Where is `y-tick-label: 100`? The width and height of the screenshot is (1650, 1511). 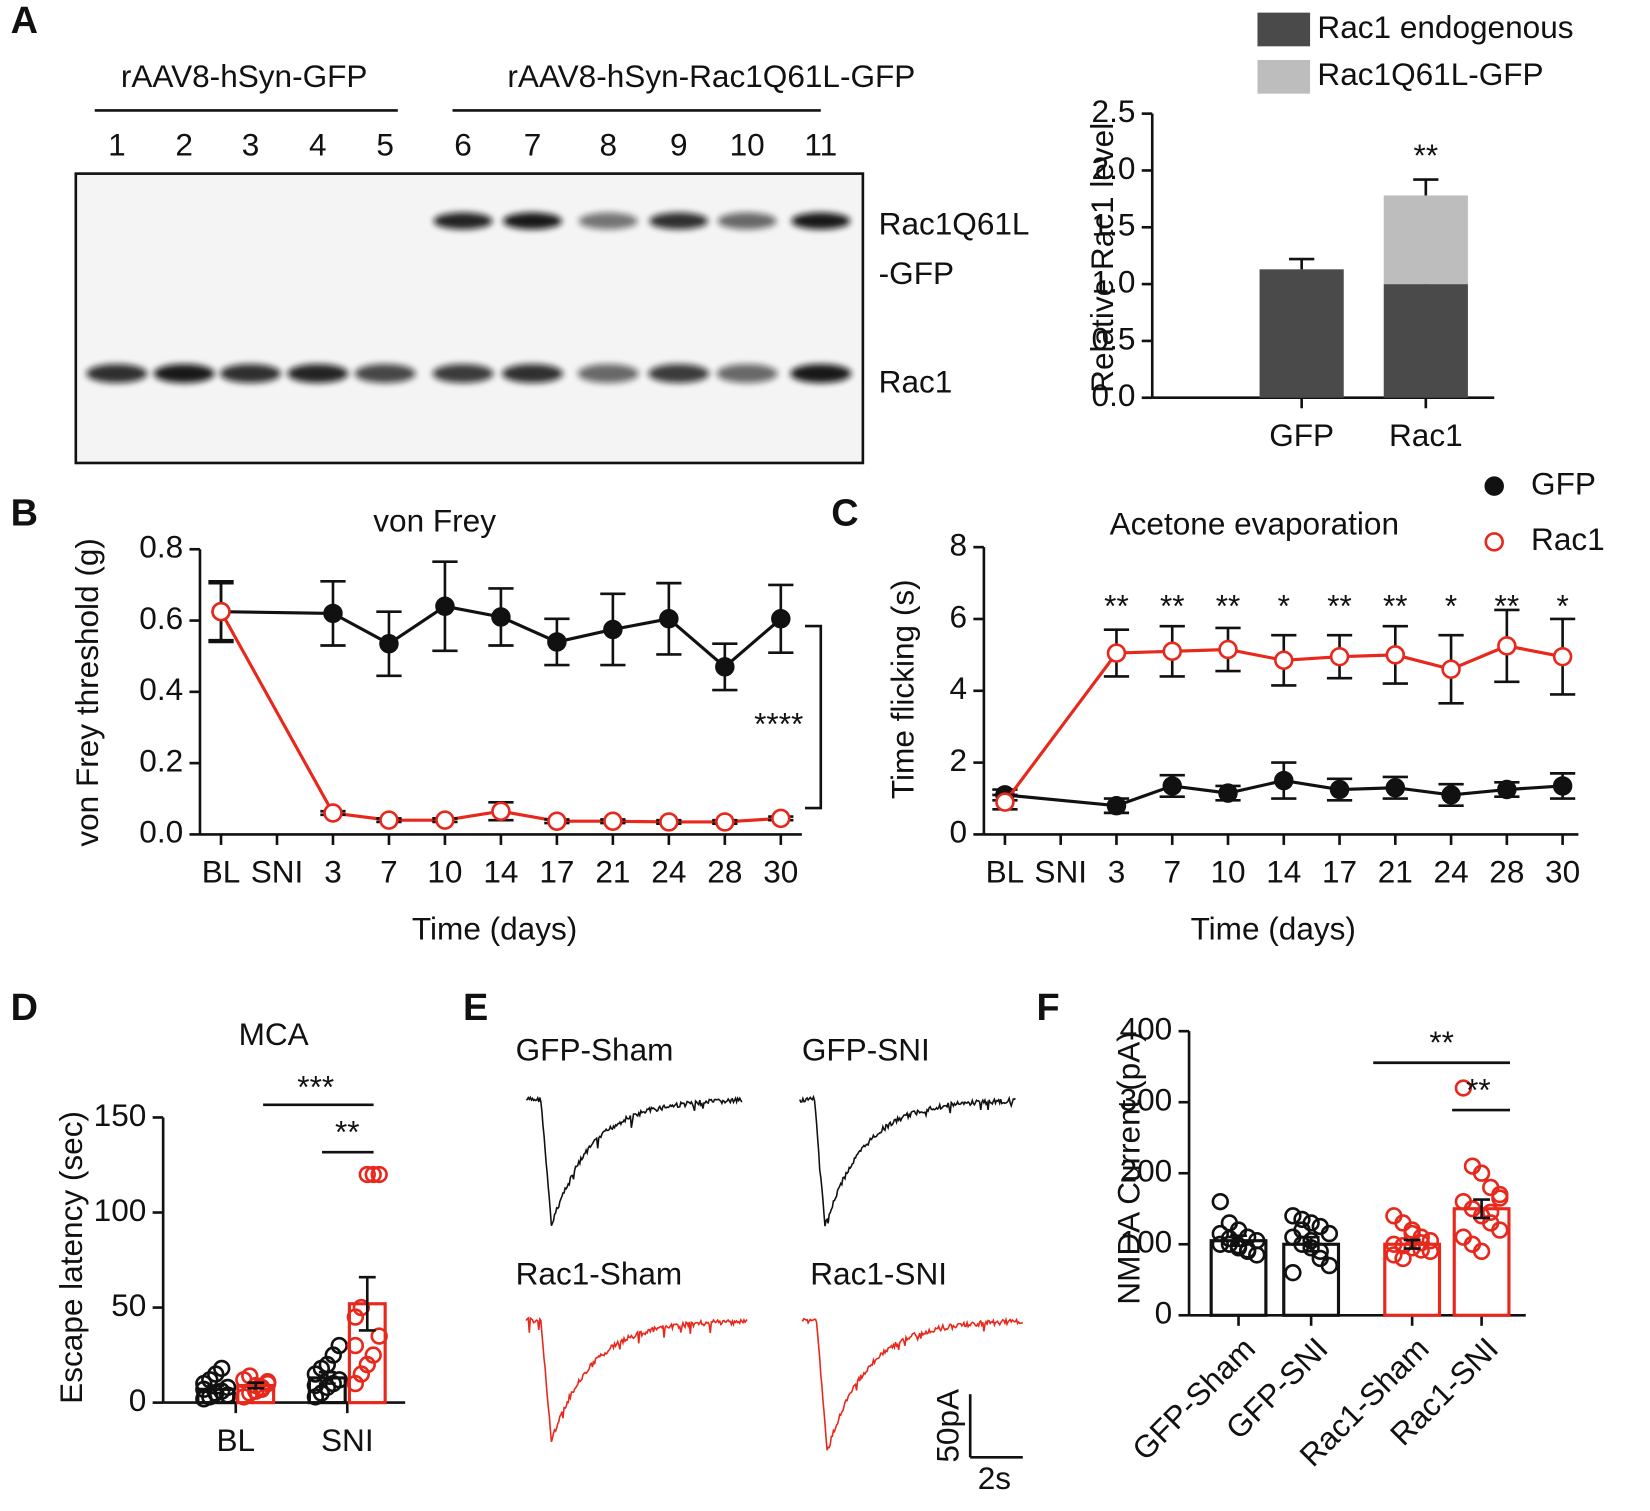 y-tick-label: 100 is located at coordinates (120, 1210).